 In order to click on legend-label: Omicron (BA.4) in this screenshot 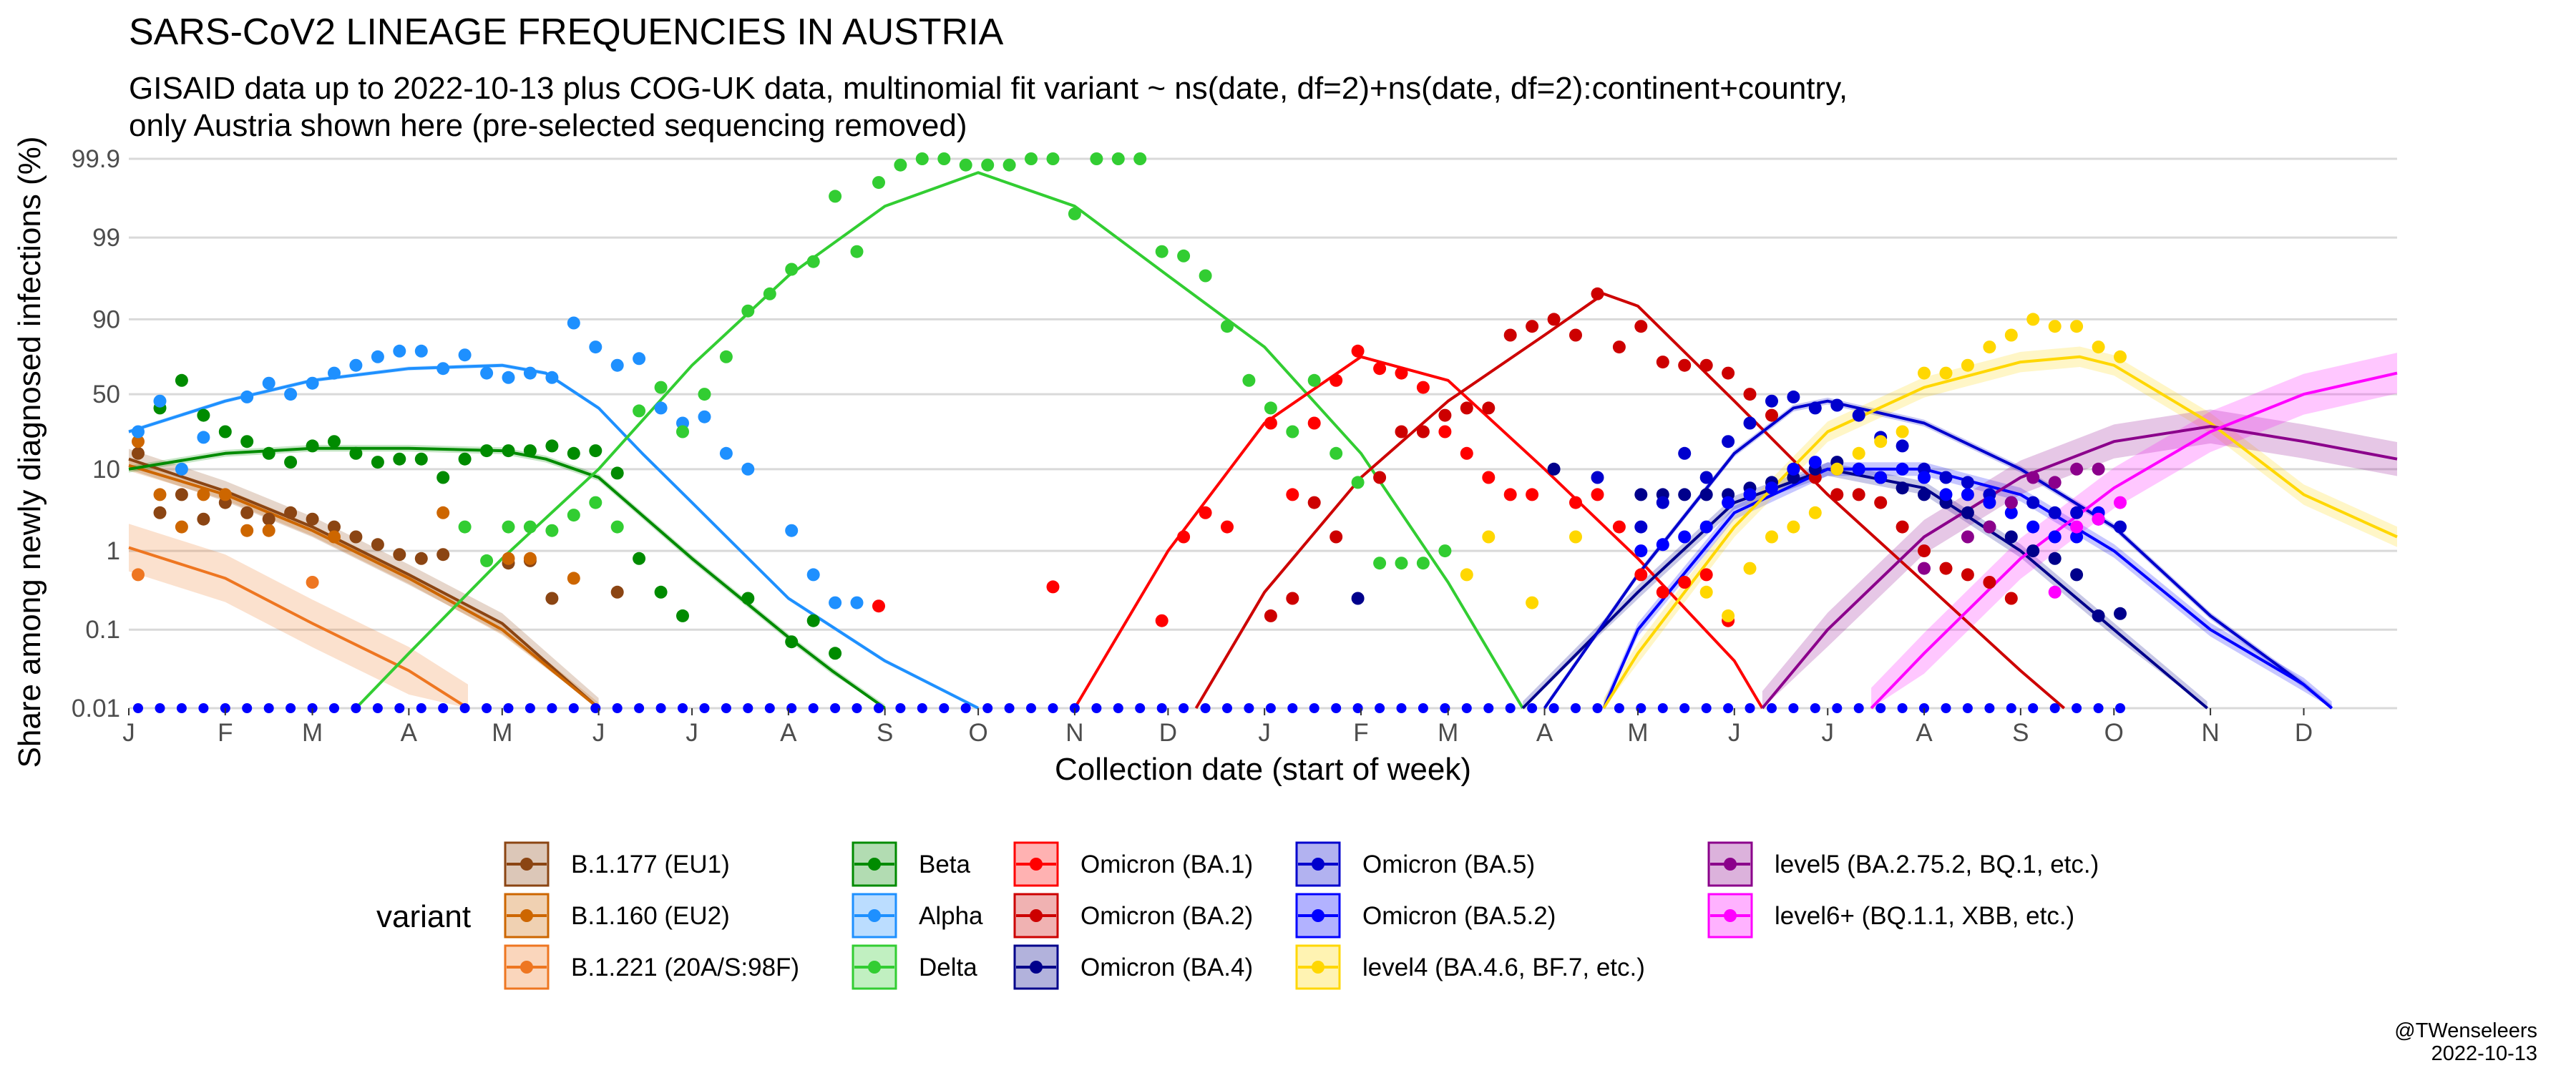, I will do `click(1166, 967)`.